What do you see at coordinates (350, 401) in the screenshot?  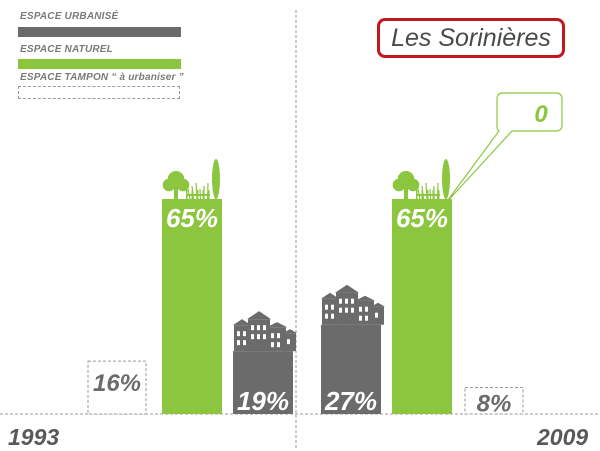 I see `data-label-urbanise-2009: 27%` at bounding box center [350, 401].